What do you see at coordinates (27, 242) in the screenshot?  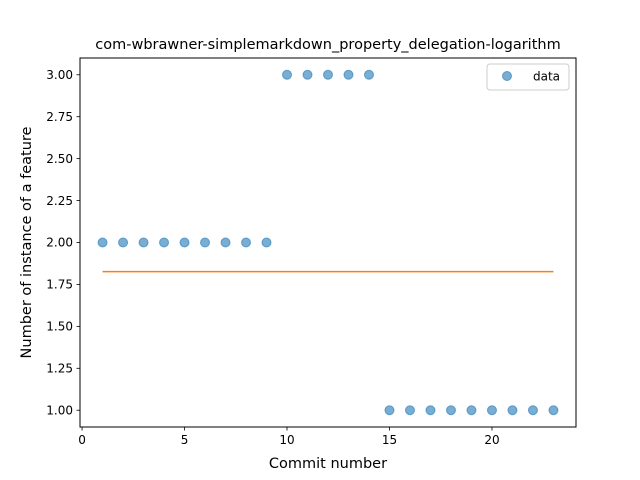 I see `y-axis-label: Number of instance of a feature` at bounding box center [27, 242].